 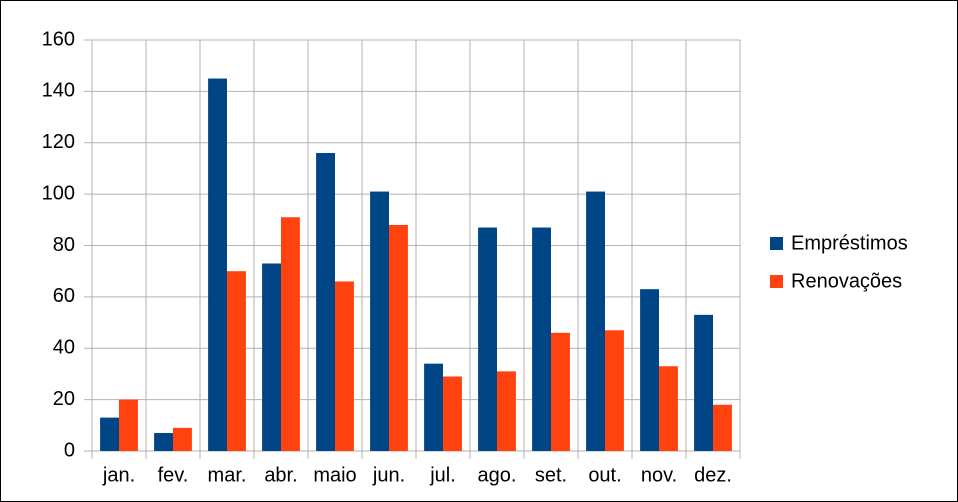 What do you see at coordinates (58, 91) in the screenshot?
I see `y-tick-label: 140` at bounding box center [58, 91].